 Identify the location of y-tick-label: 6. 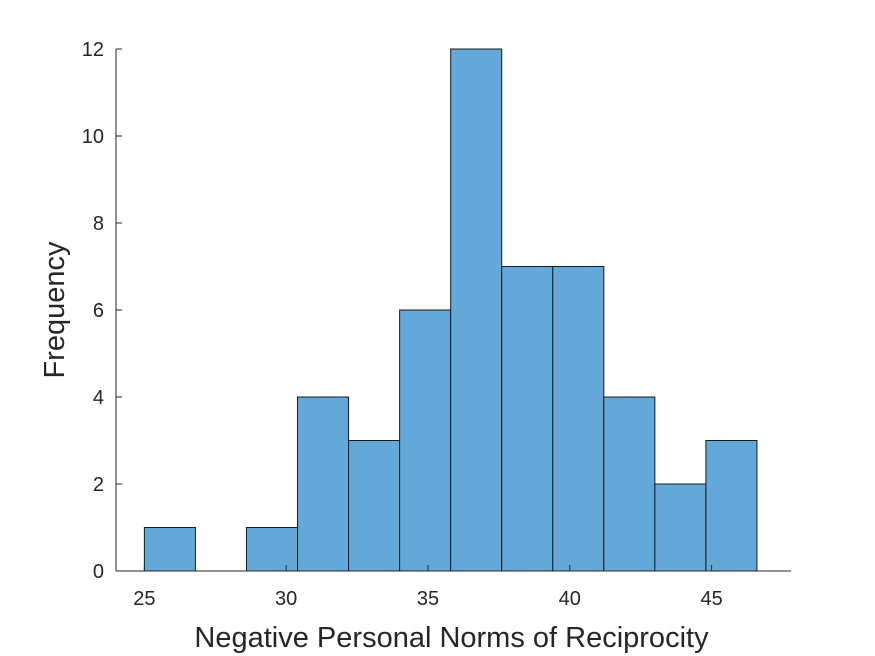
(98, 311).